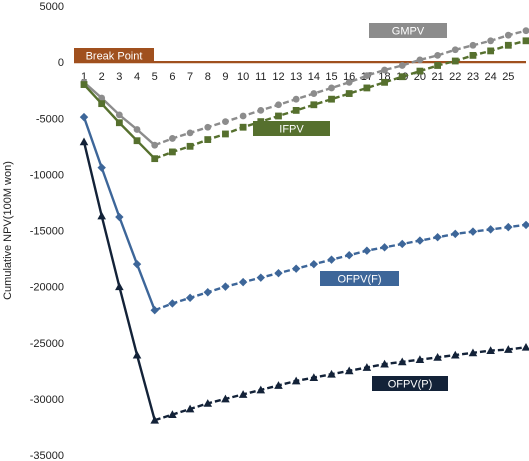 This screenshot has height=461, width=529. What do you see at coordinates (278, 77) in the screenshot?
I see `x-tick-label: 12` at bounding box center [278, 77].